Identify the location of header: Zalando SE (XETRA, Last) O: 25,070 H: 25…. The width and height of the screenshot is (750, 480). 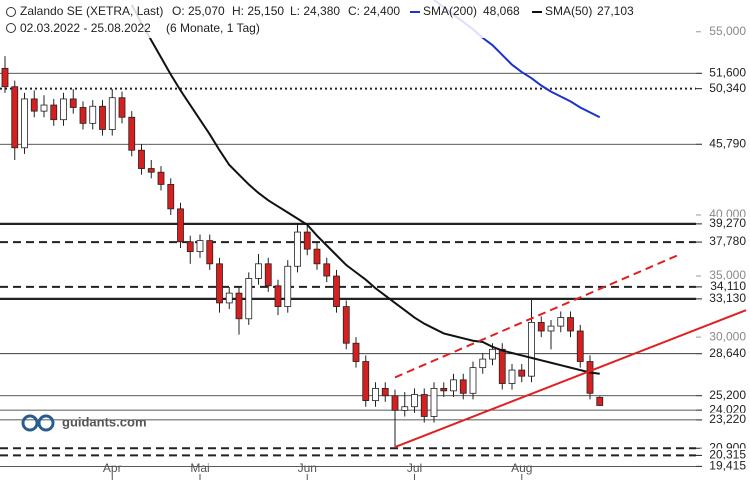
(345, 19).